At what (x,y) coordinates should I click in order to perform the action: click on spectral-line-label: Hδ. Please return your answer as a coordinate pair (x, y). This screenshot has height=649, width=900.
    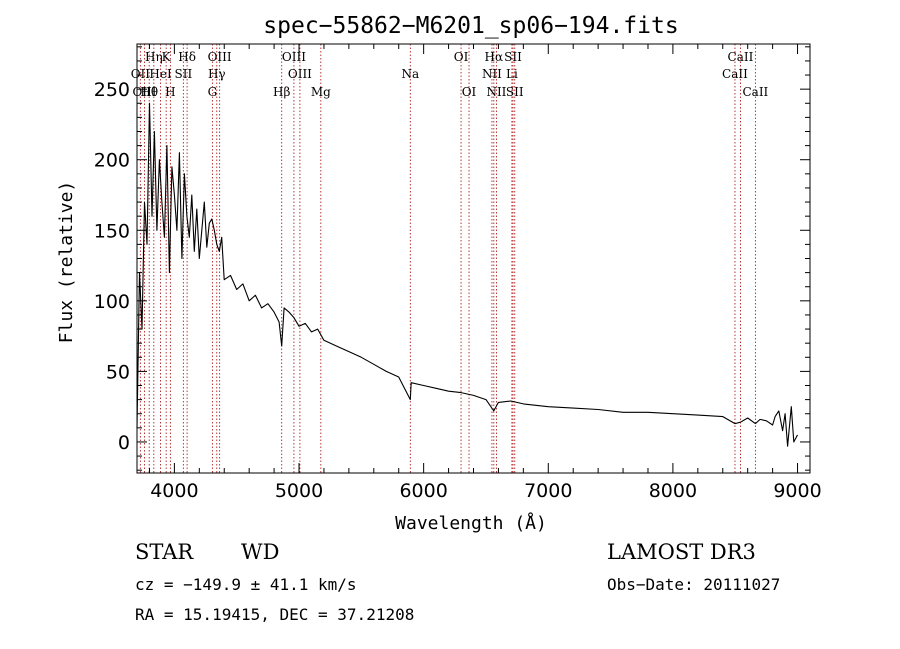
    Looking at the image, I should click on (187, 57).